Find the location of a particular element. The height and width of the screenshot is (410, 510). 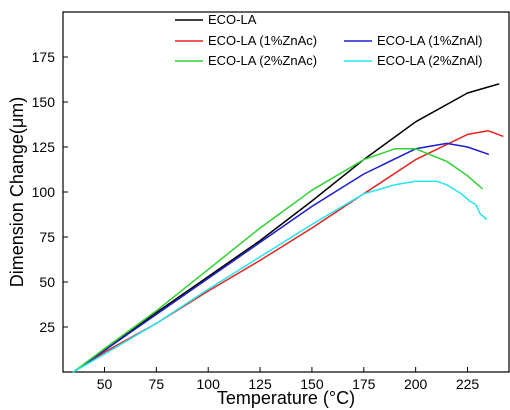

y-tick-label: 25 is located at coordinates (47, 327).